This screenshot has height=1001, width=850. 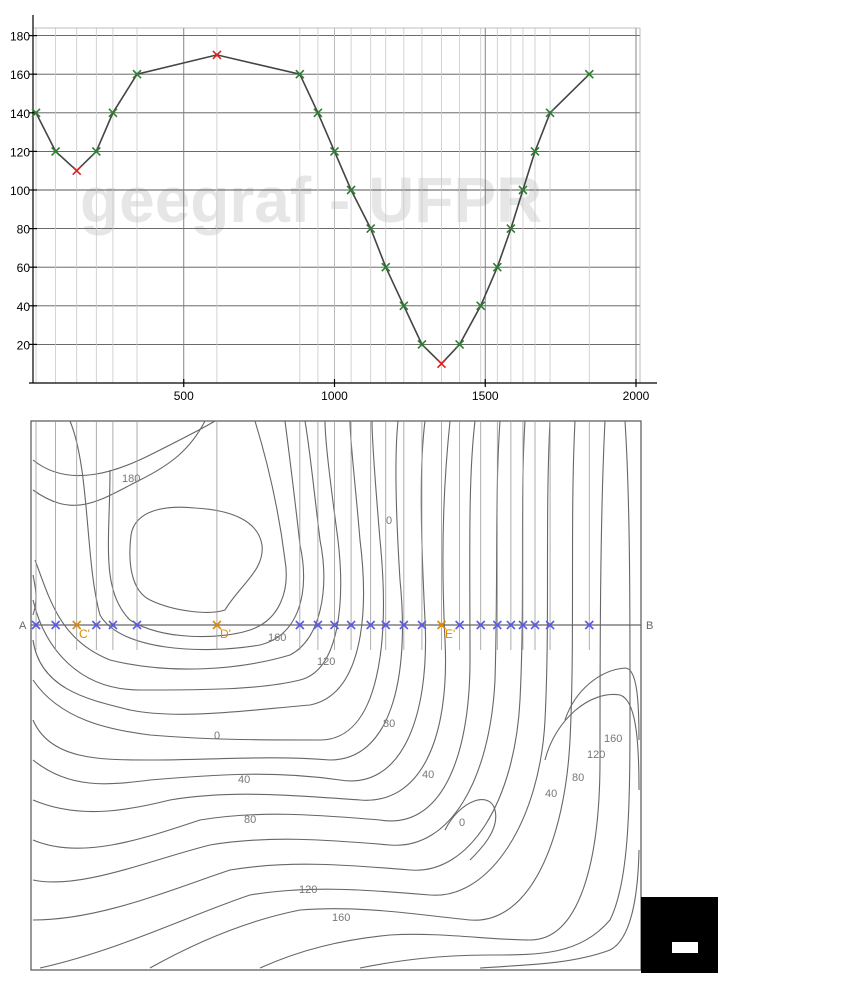 What do you see at coordinates (23, 626) in the screenshot?
I see `section-start-label: A` at bounding box center [23, 626].